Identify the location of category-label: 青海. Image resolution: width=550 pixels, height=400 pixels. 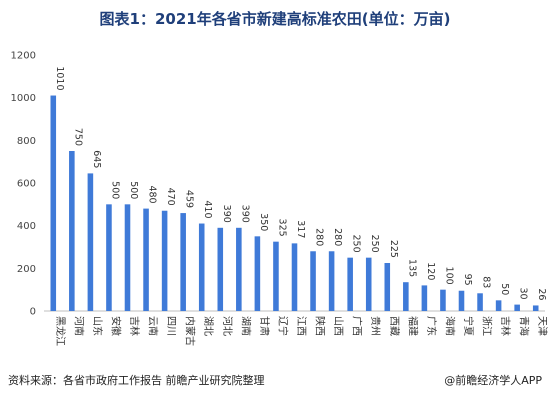
(524, 326).